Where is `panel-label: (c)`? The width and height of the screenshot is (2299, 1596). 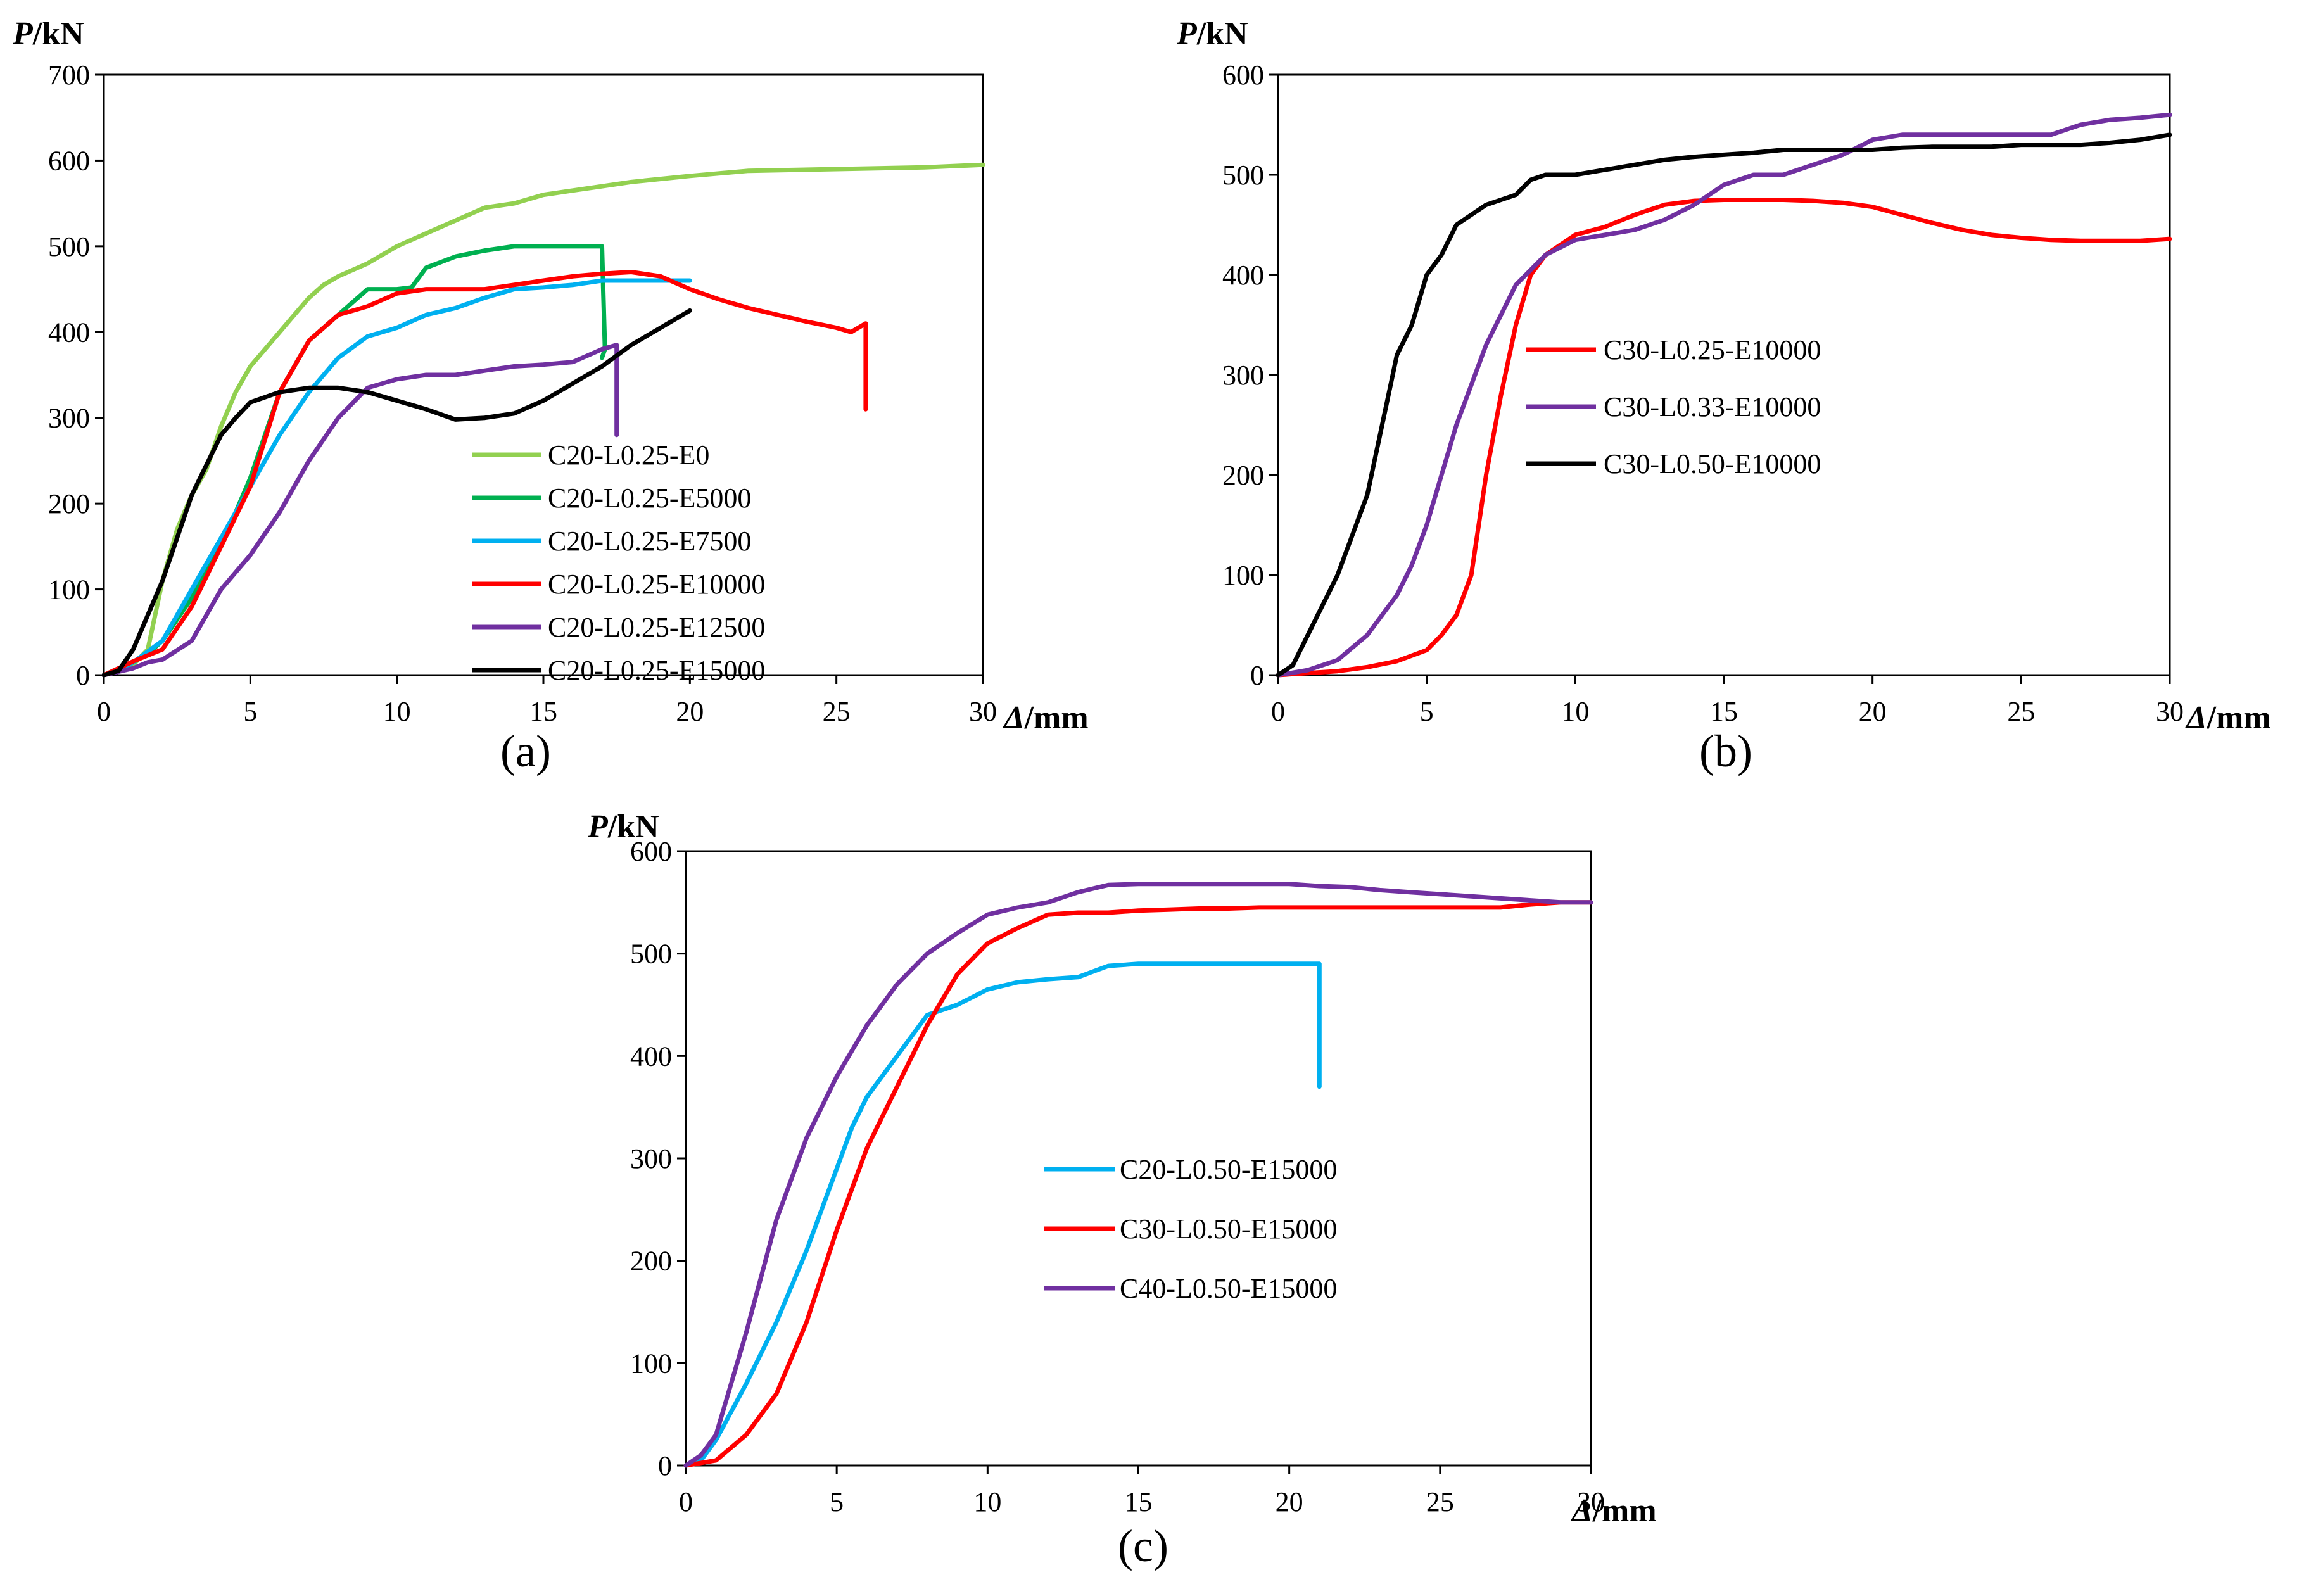 panel-label: (c) is located at coordinates (1143, 1546).